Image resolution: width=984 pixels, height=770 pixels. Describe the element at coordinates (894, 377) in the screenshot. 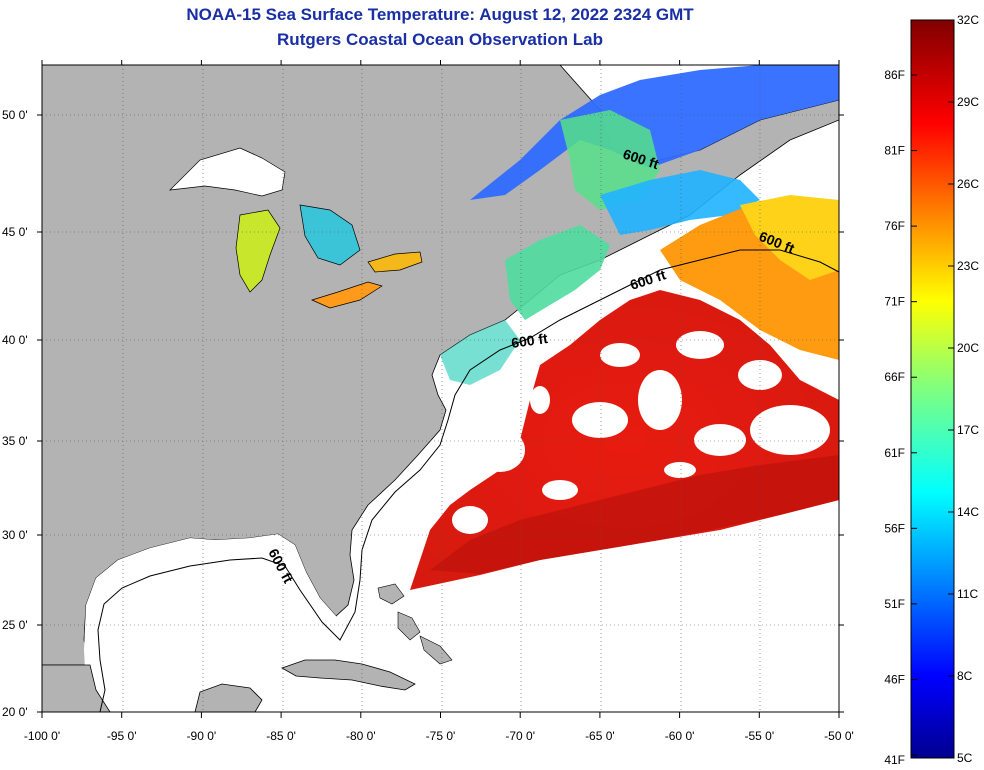

I see `colorbar-fahrenheit-label: 66F` at that location.